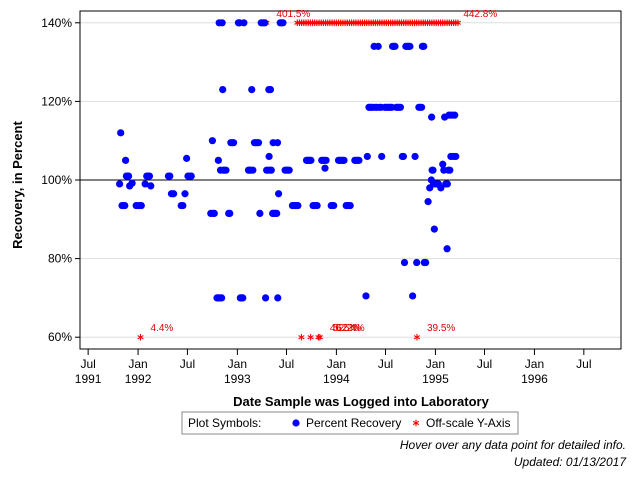 The height and width of the screenshot is (480, 640). What do you see at coordinates (480, 14) in the screenshot?
I see `offscale-label: 442.8%` at bounding box center [480, 14].